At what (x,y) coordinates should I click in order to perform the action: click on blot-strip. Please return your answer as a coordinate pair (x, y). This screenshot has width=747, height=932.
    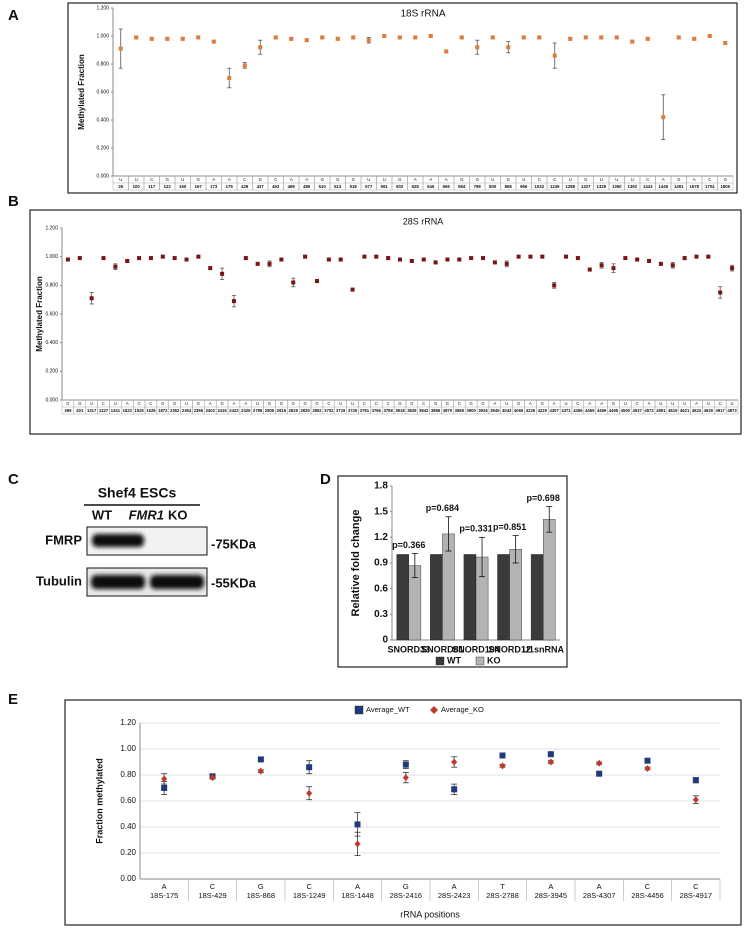
    Looking at the image, I should click on (147, 541).